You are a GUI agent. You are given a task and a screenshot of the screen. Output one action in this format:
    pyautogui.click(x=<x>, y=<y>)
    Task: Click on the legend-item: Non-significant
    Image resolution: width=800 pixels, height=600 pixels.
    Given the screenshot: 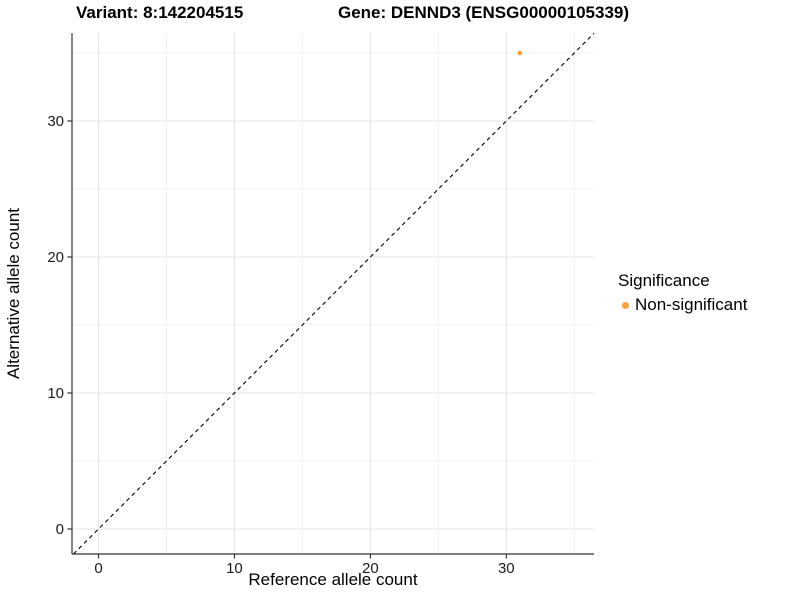 What is the action you would take?
    pyautogui.click(x=682, y=305)
    